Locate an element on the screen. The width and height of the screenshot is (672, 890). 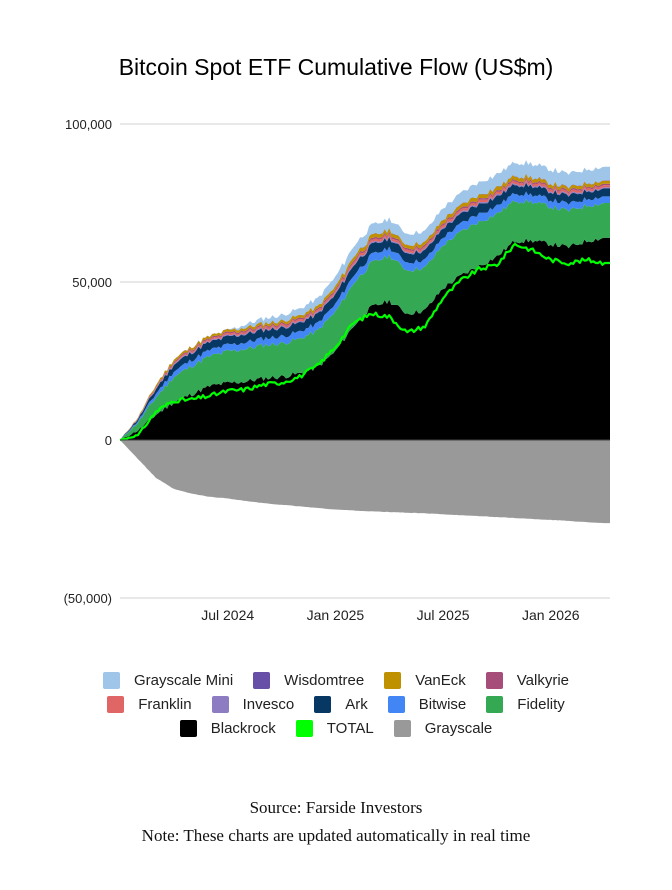
legend-item: Invesco is located at coordinates (253, 704).